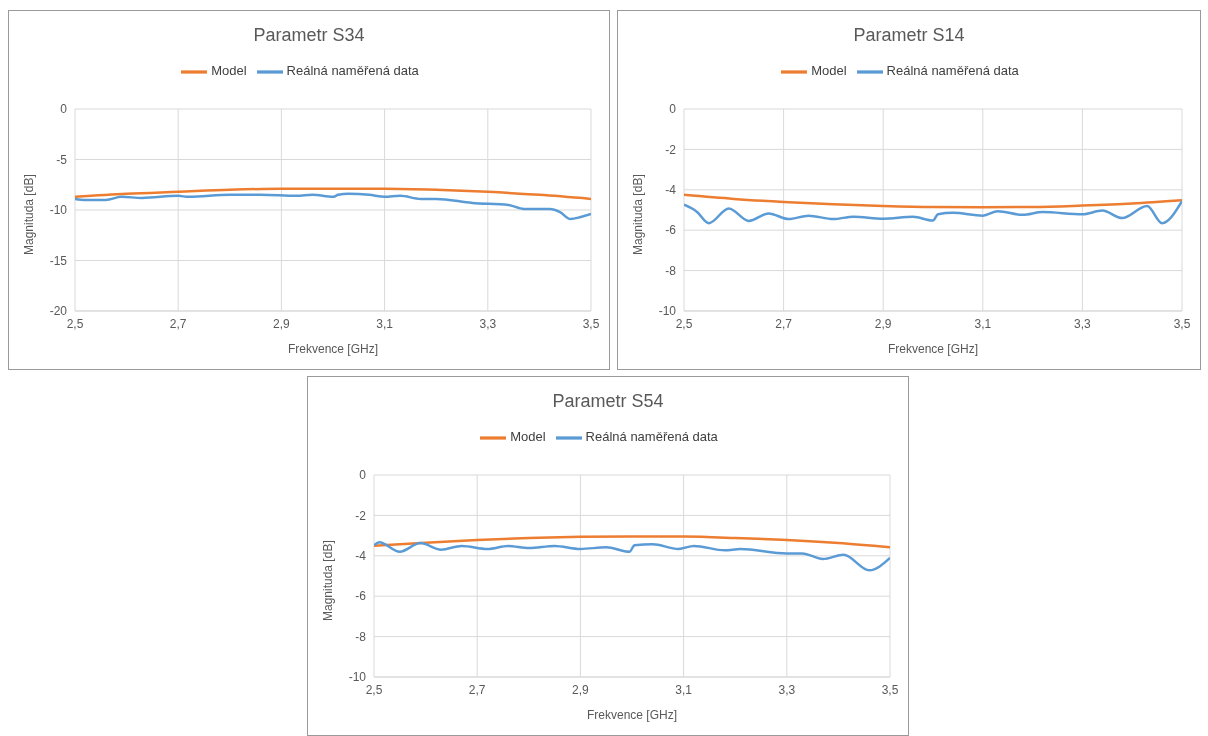  I want to click on y-tick-label: -5, so click(62, 159).